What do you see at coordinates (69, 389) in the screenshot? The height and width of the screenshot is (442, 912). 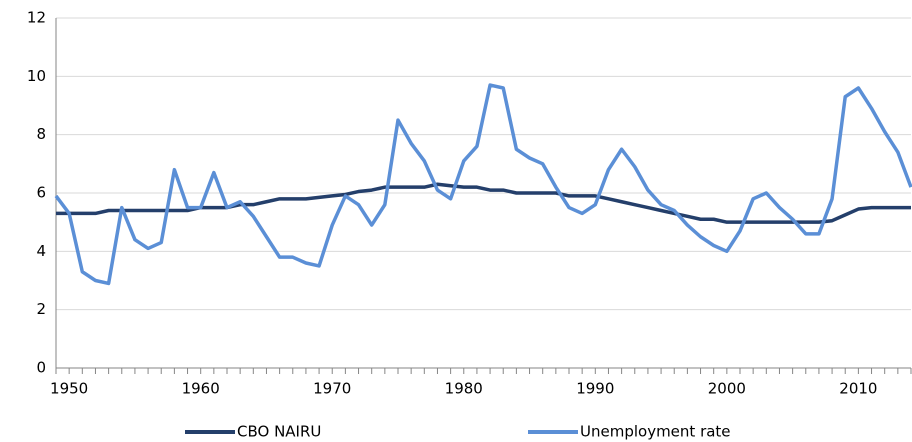 I see `x-tick-label: 1950` at bounding box center [69, 389].